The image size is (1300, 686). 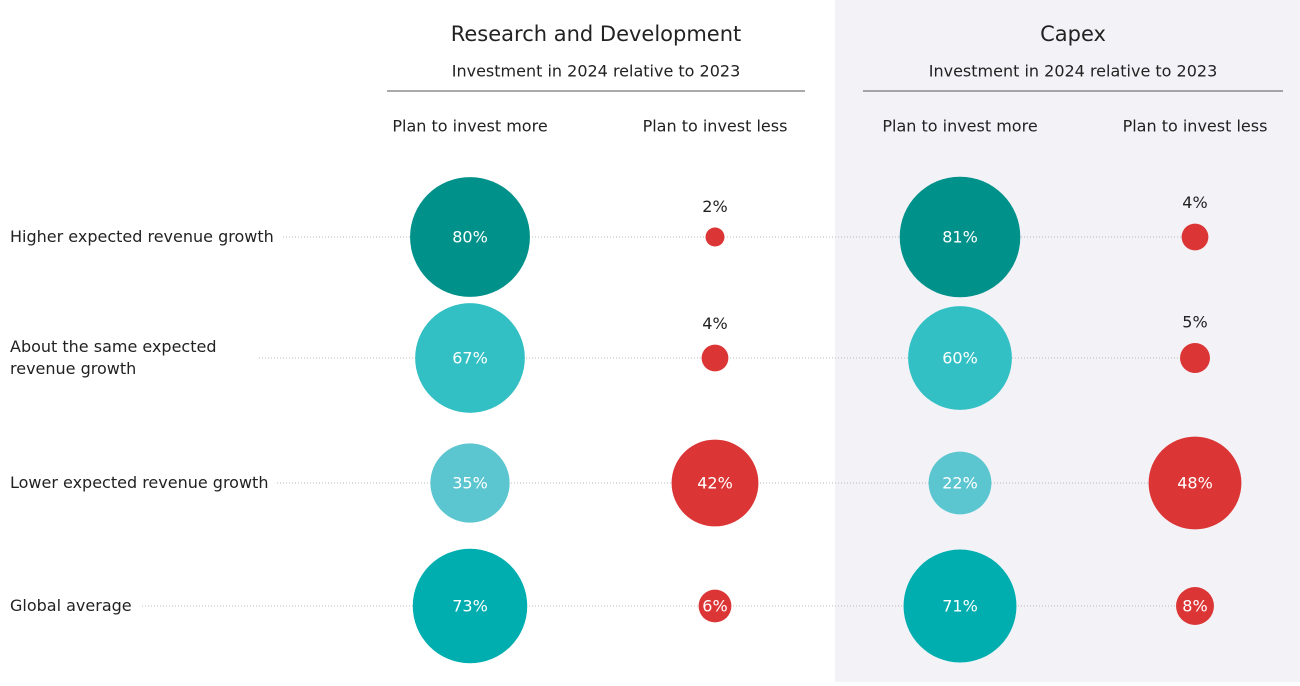 What do you see at coordinates (714, 206) in the screenshot?
I see `value-label: 2%` at bounding box center [714, 206].